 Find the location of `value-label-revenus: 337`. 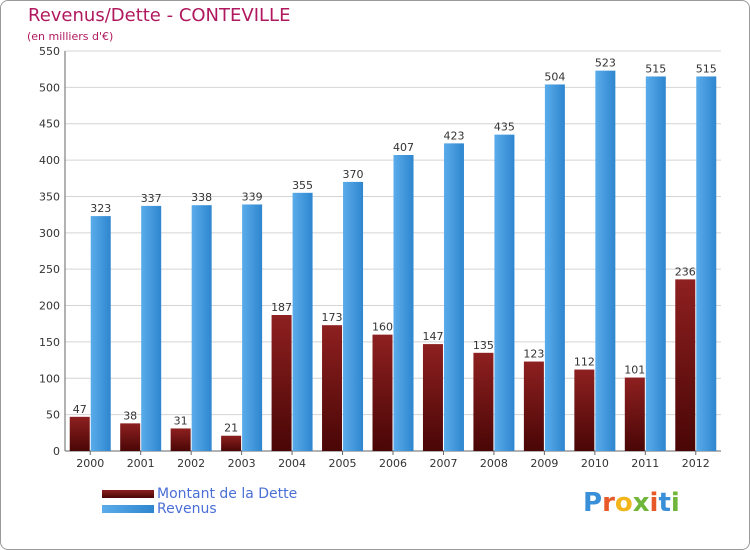

value-label-revenus: 337 is located at coordinates (151, 198).